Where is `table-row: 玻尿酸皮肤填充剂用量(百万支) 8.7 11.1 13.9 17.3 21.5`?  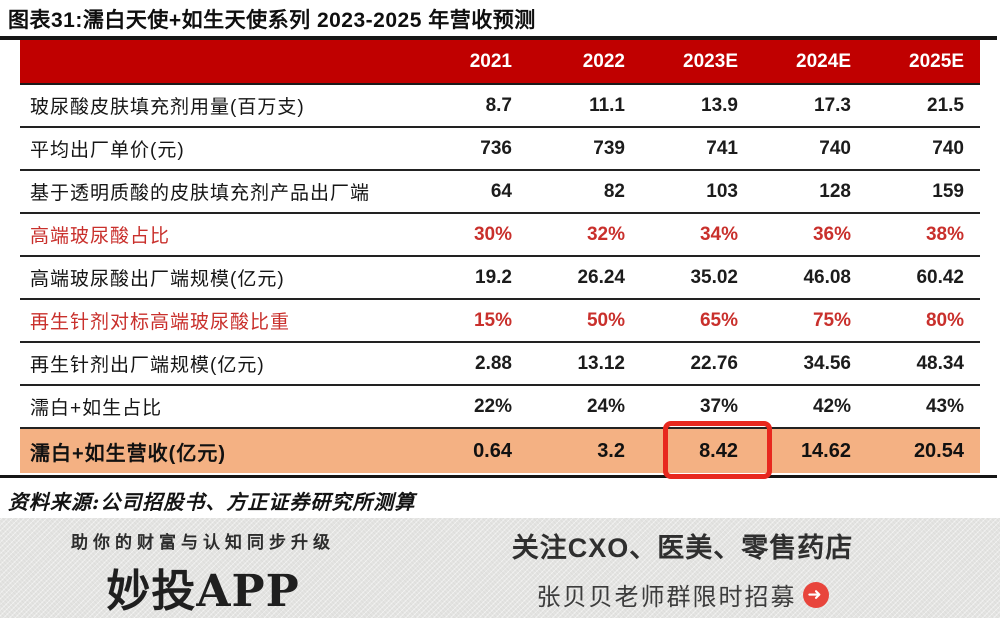
table-row: 玻尿酸皮肤填充剂用量(百万支) 8.7 11.1 13.9 17.3 21.5 is located at coordinates (500, 106).